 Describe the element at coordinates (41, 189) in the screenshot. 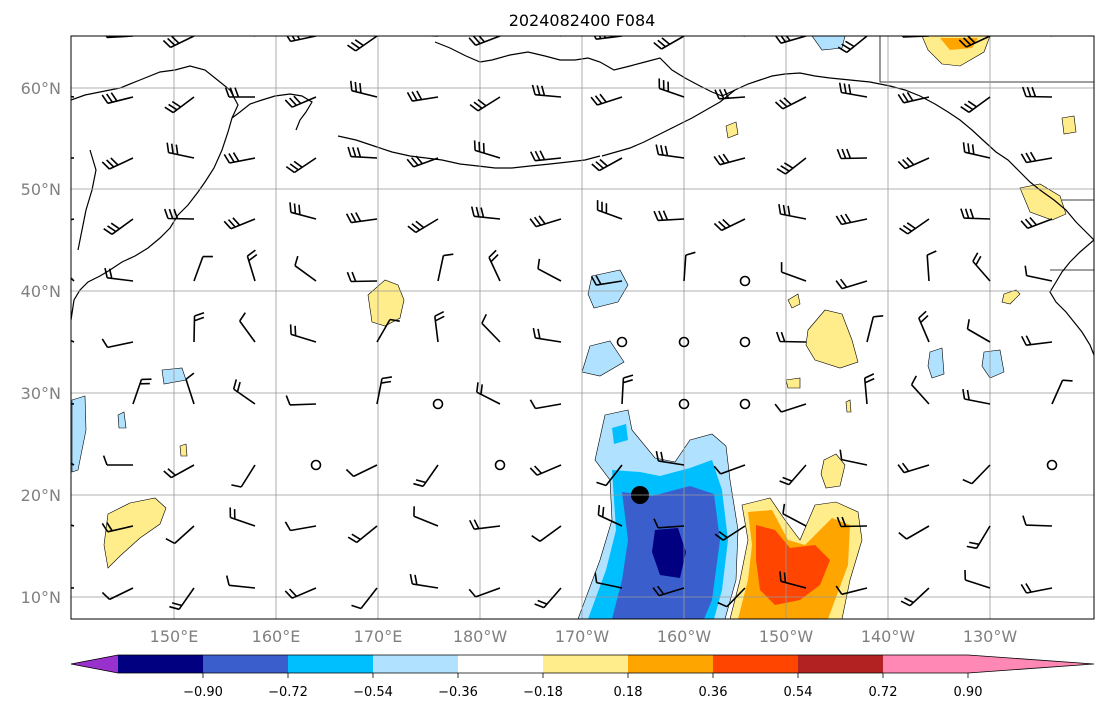

I see `lat-label: 50°N` at that location.